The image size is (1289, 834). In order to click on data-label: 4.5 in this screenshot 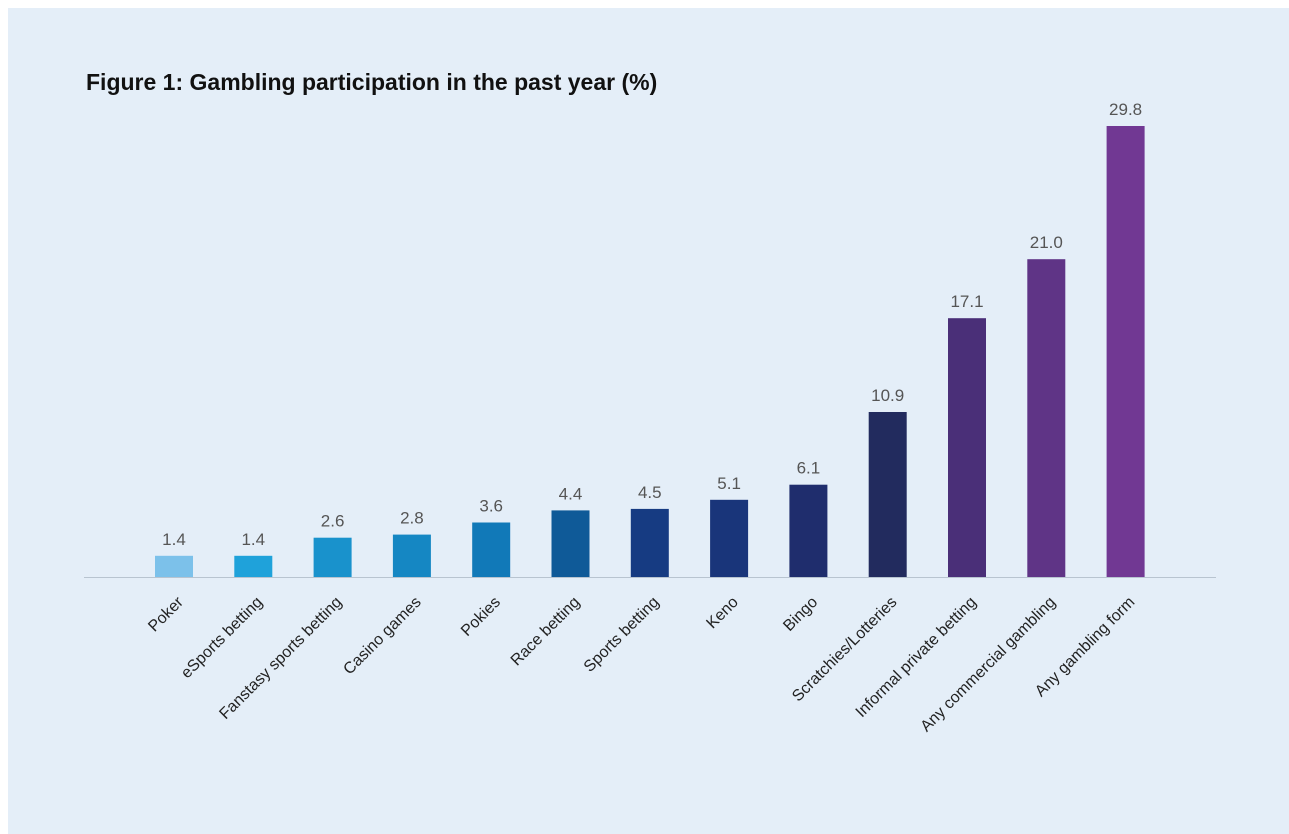, I will do `click(650, 492)`.